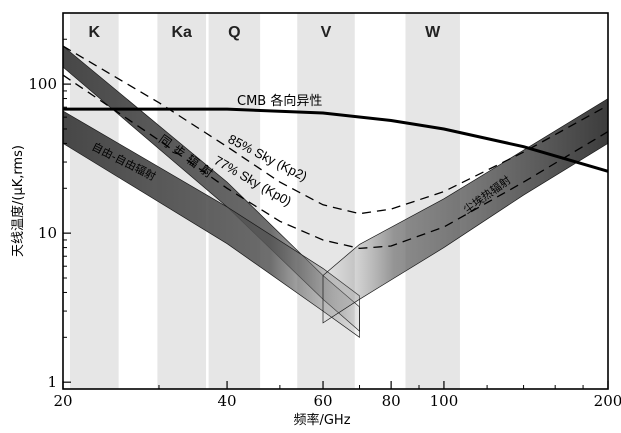  Describe the element at coordinates (52, 382) in the screenshot. I see `y-tick-label: 1` at that location.